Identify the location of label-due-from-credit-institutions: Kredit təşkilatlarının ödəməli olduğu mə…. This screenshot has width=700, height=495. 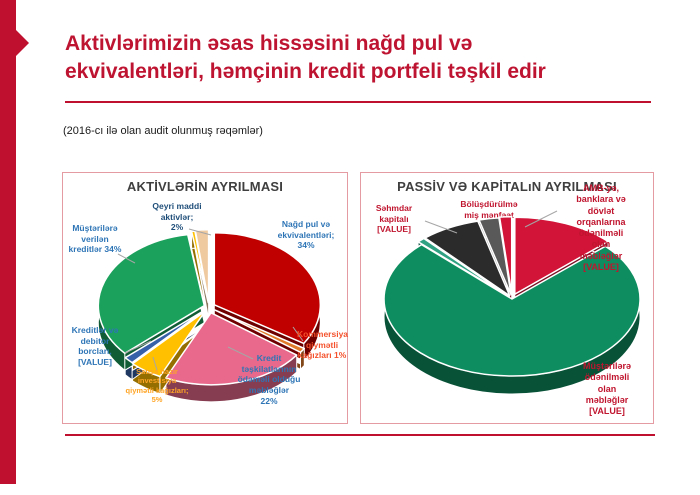
(269, 379).